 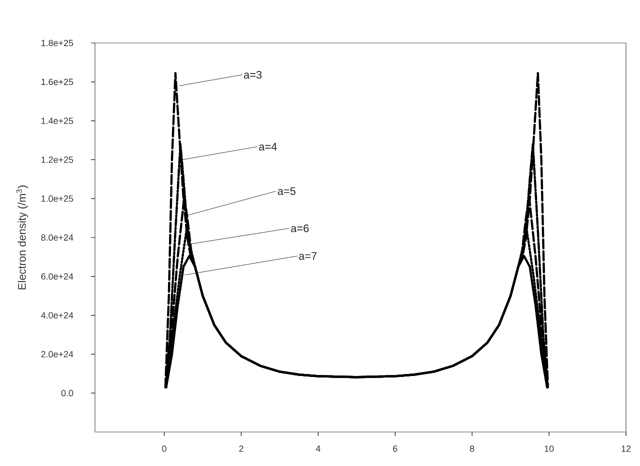 What do you see at coordinates (268, 146) in the screenshot?
I see `annotation: a=4` at bounding box center [268, 146].